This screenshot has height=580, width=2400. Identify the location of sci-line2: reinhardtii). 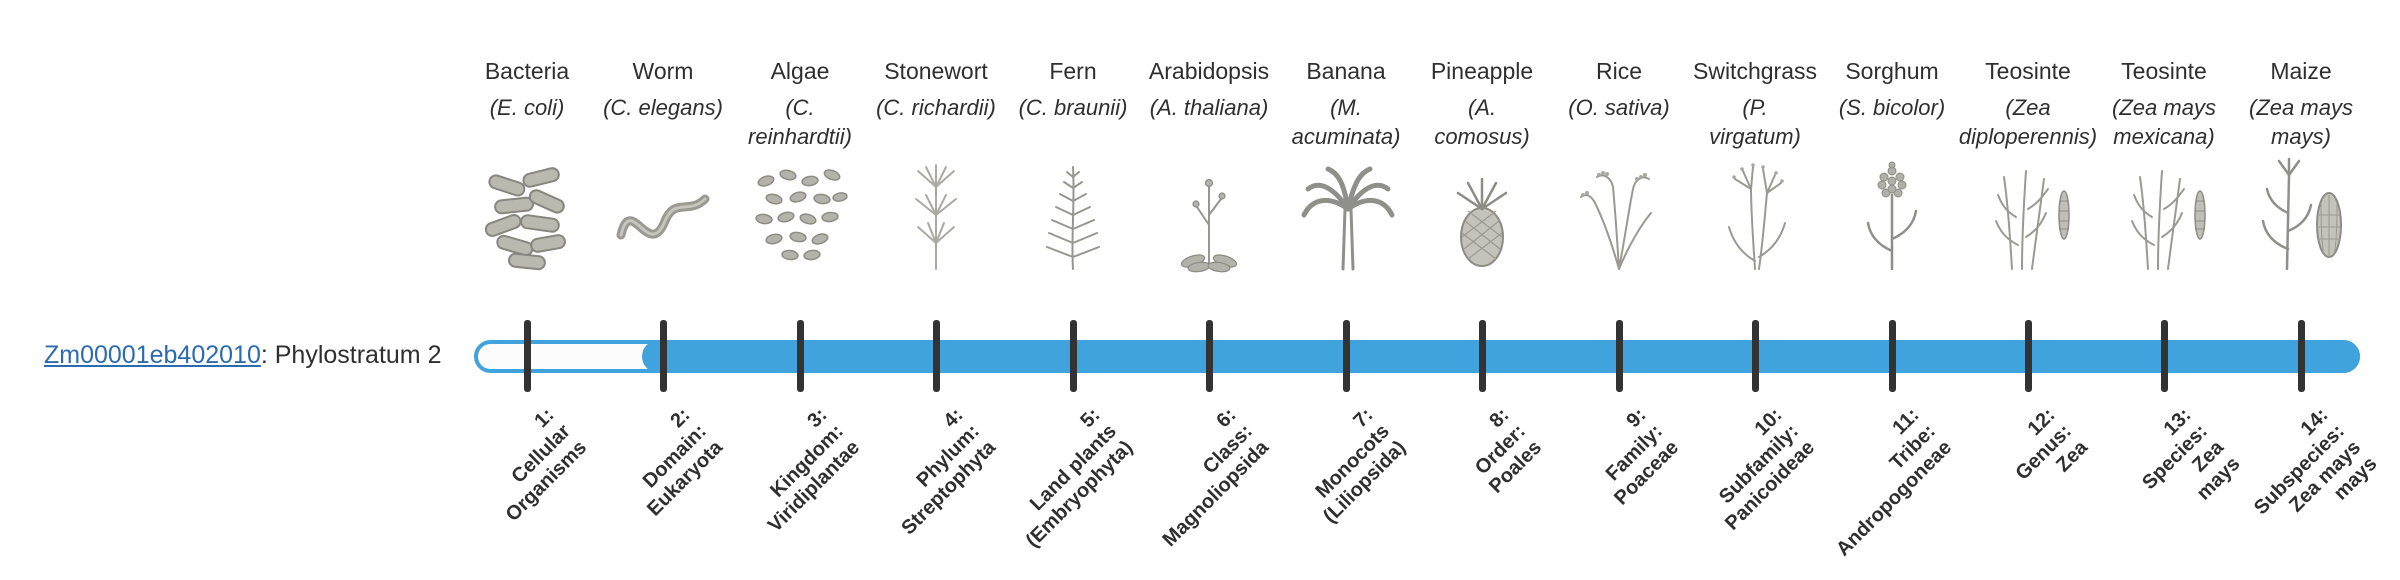
(800, 136).